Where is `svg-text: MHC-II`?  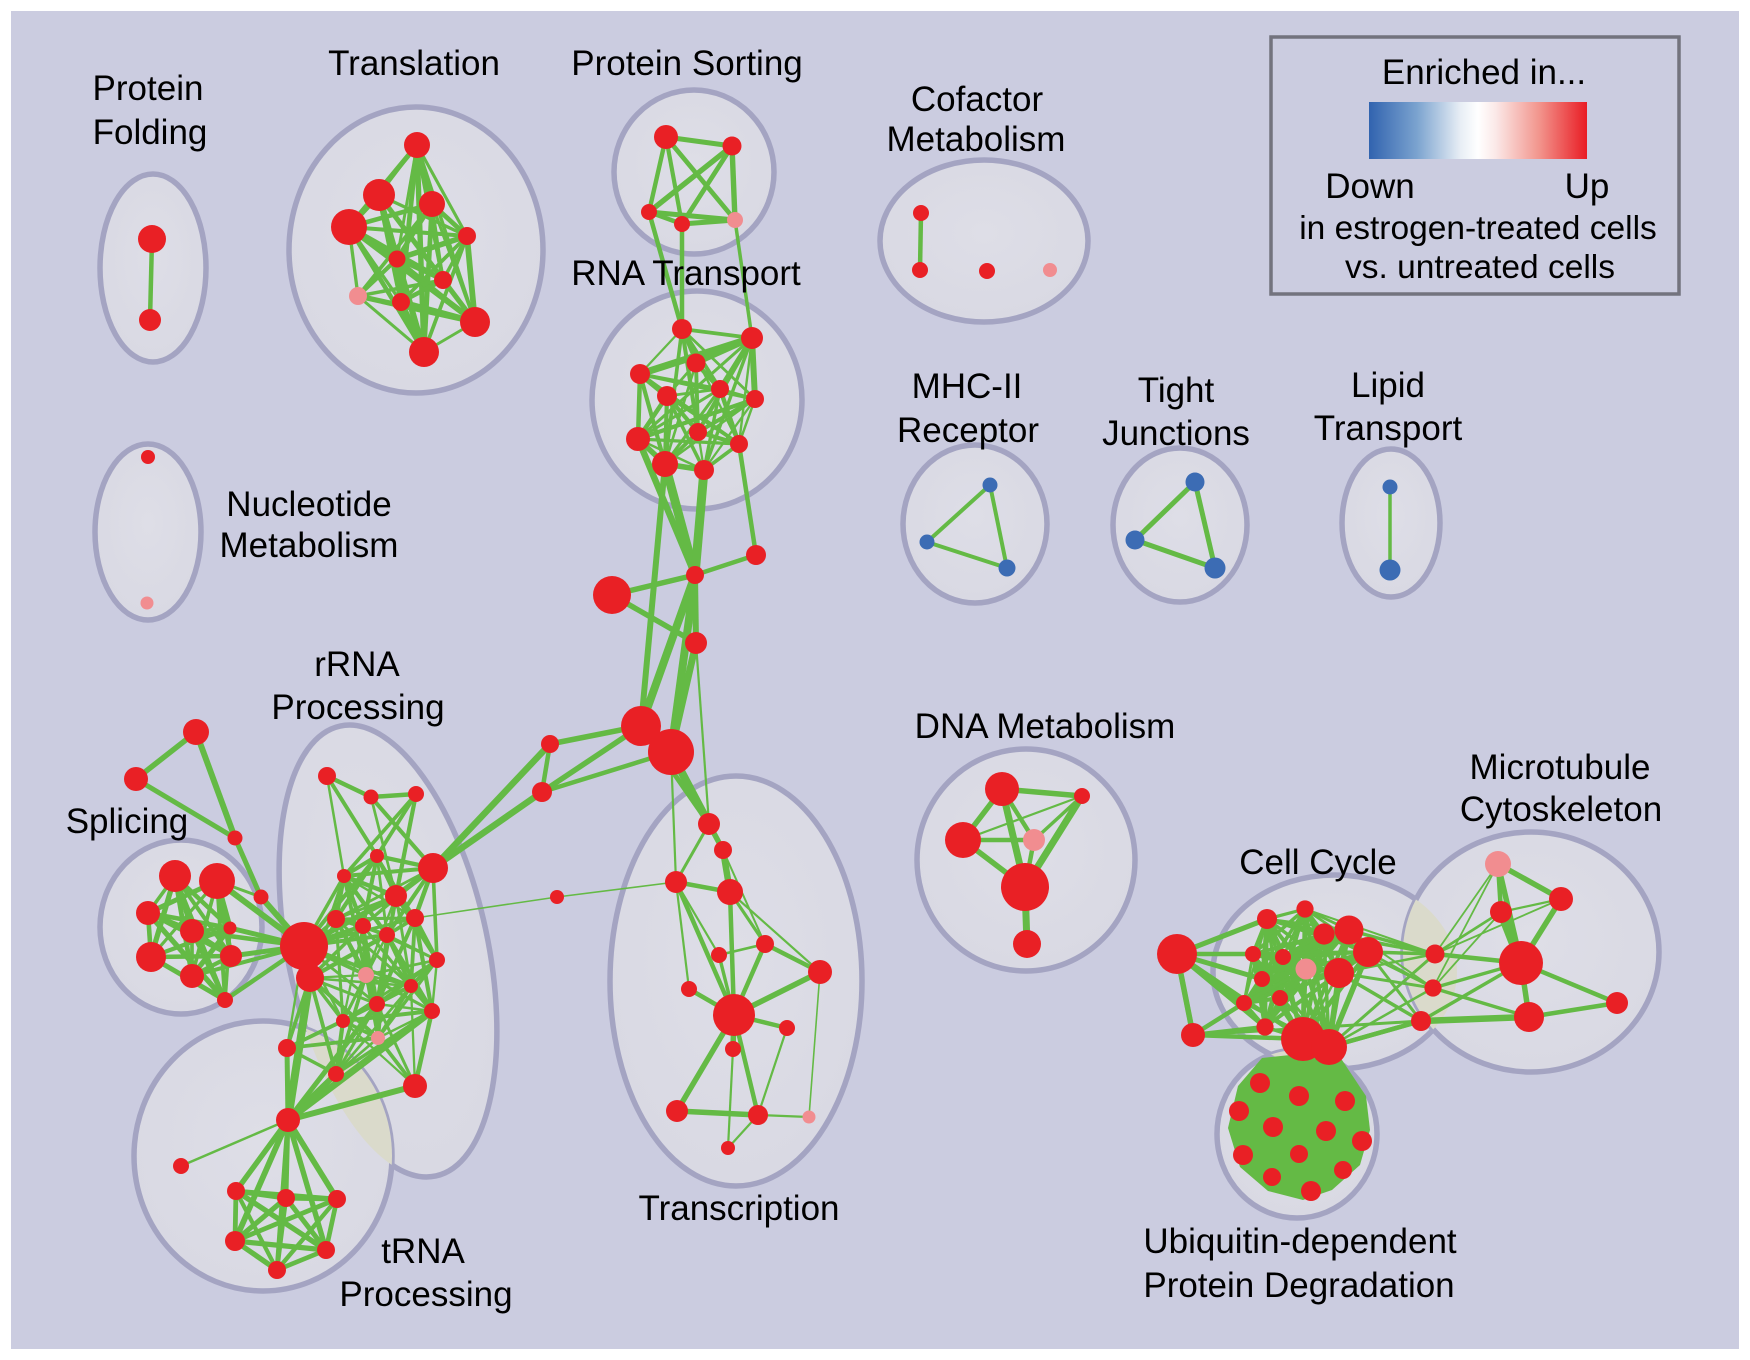 svg-text: MHC-II is located at coordinates (967, 386).